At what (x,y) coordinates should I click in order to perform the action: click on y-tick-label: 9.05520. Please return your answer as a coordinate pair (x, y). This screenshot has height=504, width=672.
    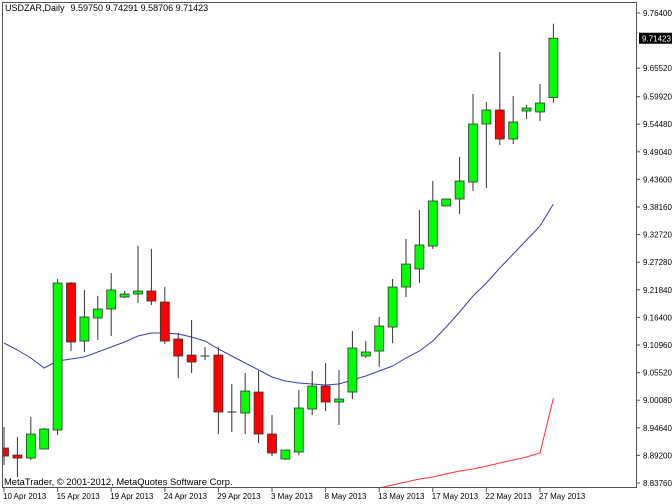
    Looking at the image, I should click on (657, 373).